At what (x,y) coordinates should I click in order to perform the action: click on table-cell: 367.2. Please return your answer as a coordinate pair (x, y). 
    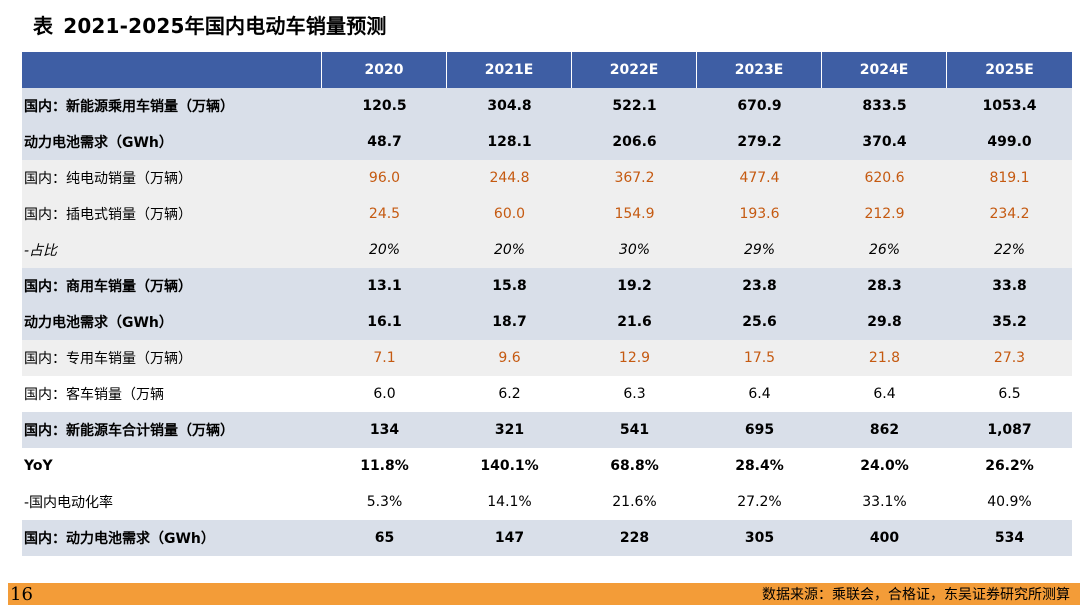
    Looking at the image, I should click on (634, 178).